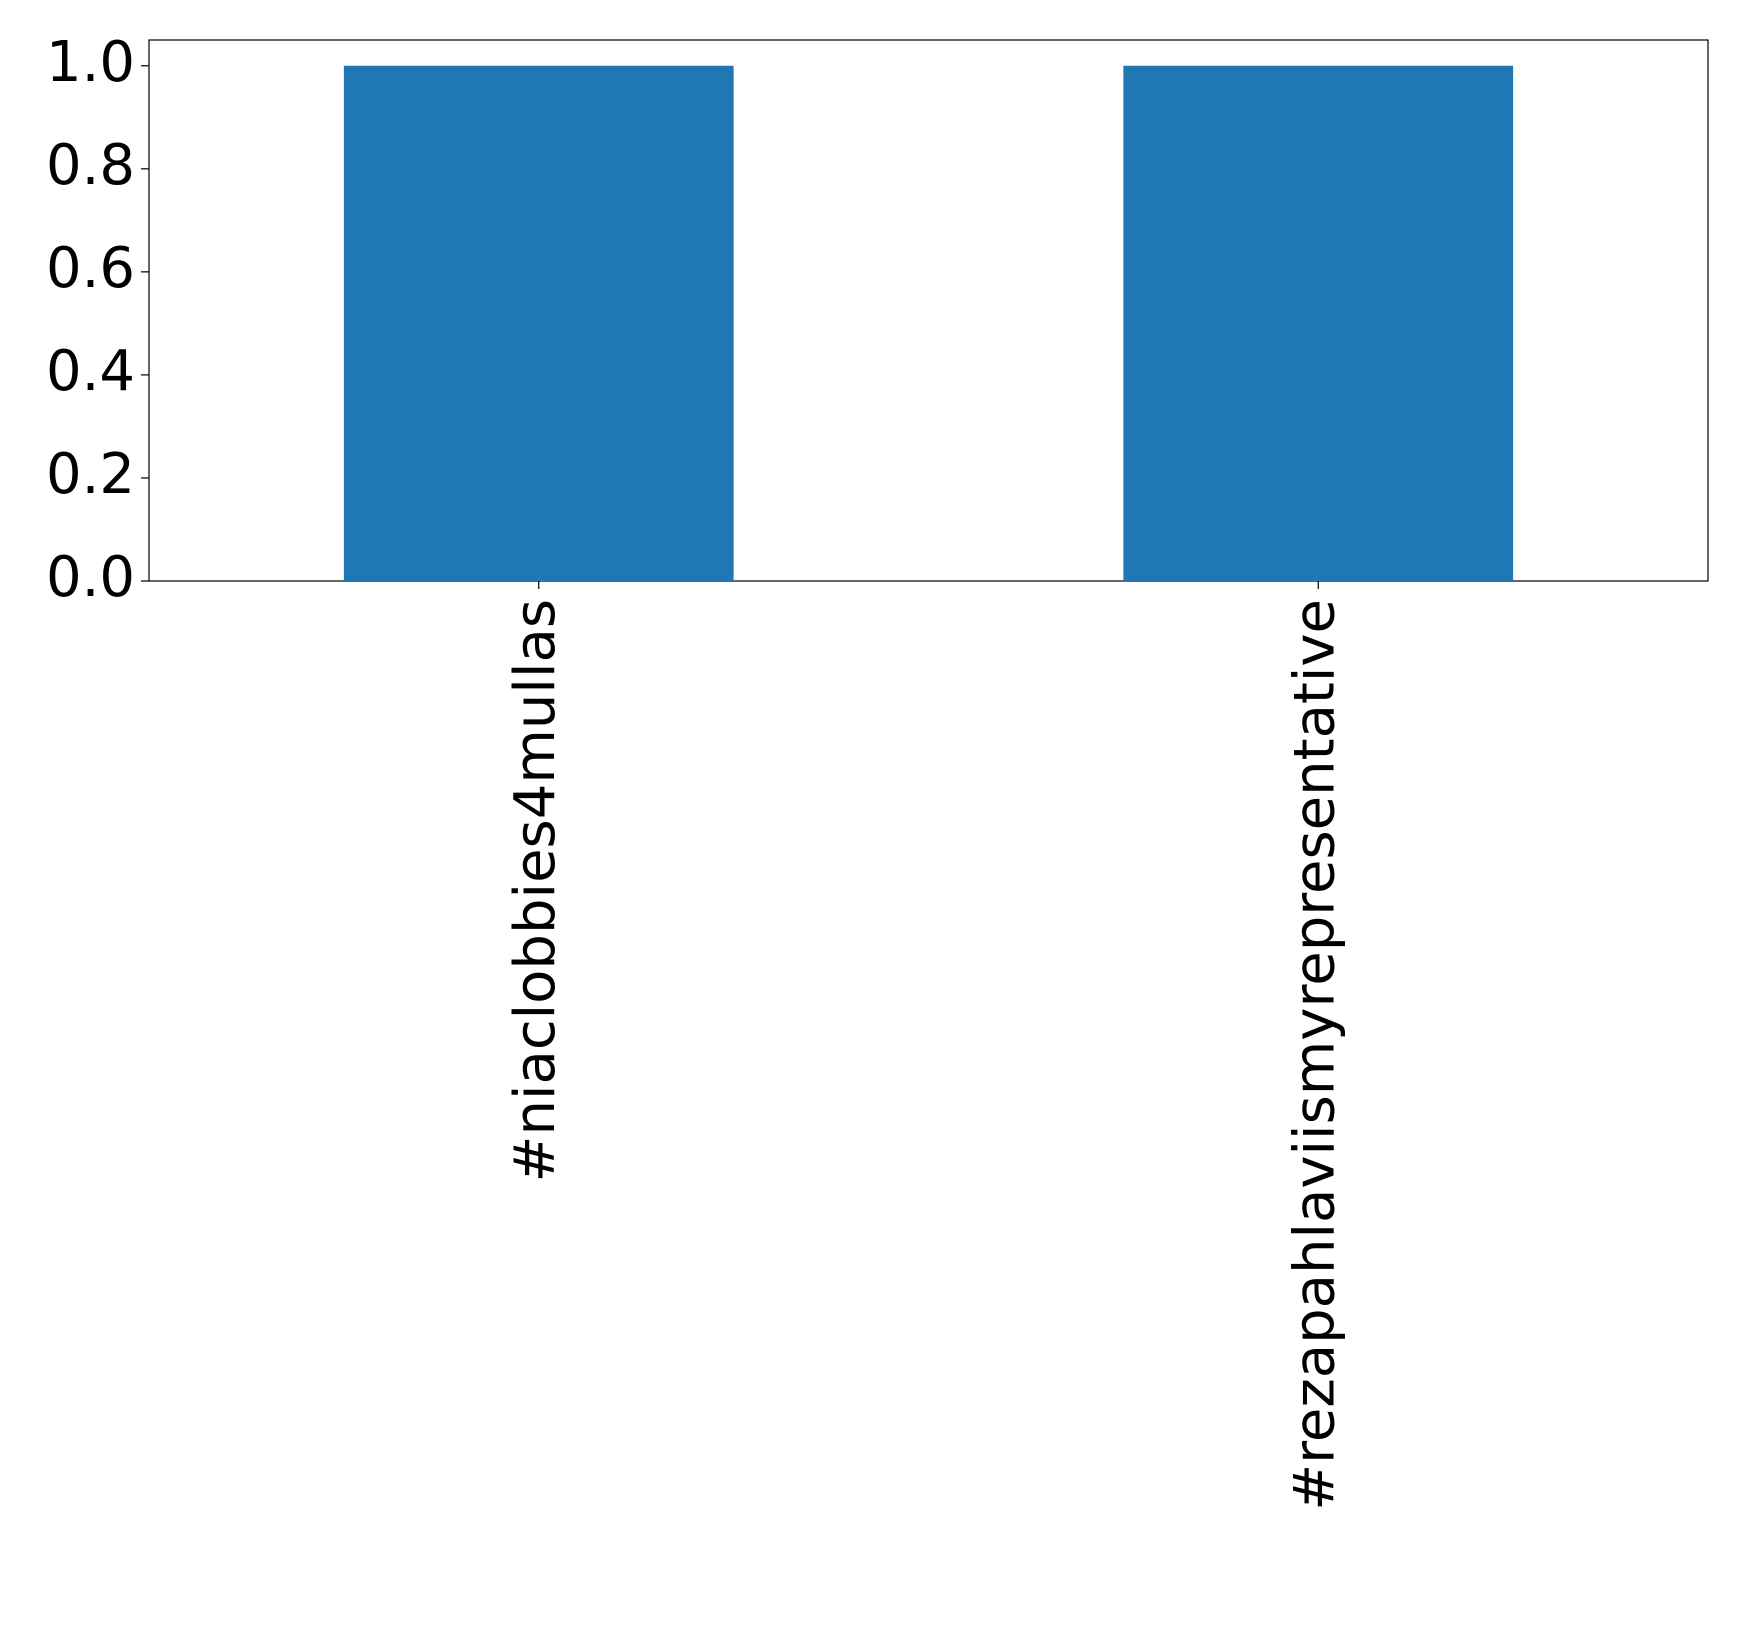 This screenshot has width=1739, height=1645. I want to click on y-tick-label: 0.4, so click(90, 371).